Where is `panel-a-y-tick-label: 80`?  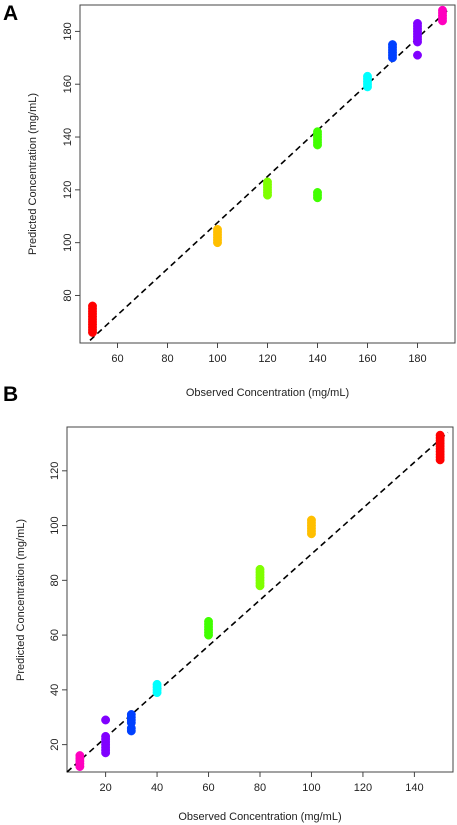 panel-a-y-tick-label: 80 is located at coordinates (68, 295).